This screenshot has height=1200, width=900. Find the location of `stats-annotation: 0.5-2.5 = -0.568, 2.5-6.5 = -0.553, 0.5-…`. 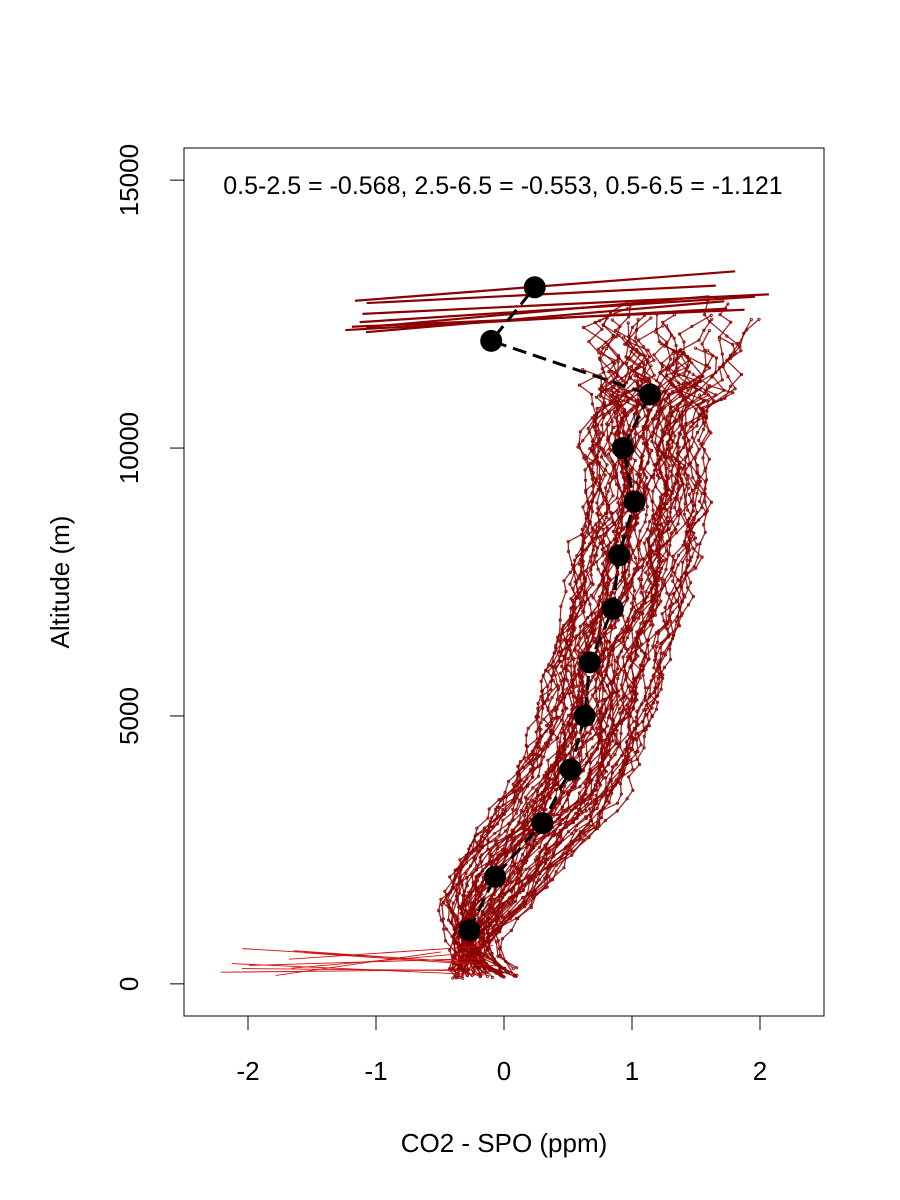

stats-annotation: 0.5-2.5 = -0.568, 2.5-6.5 = -0.553, 0.5-… is located at coordinates (502, 186).